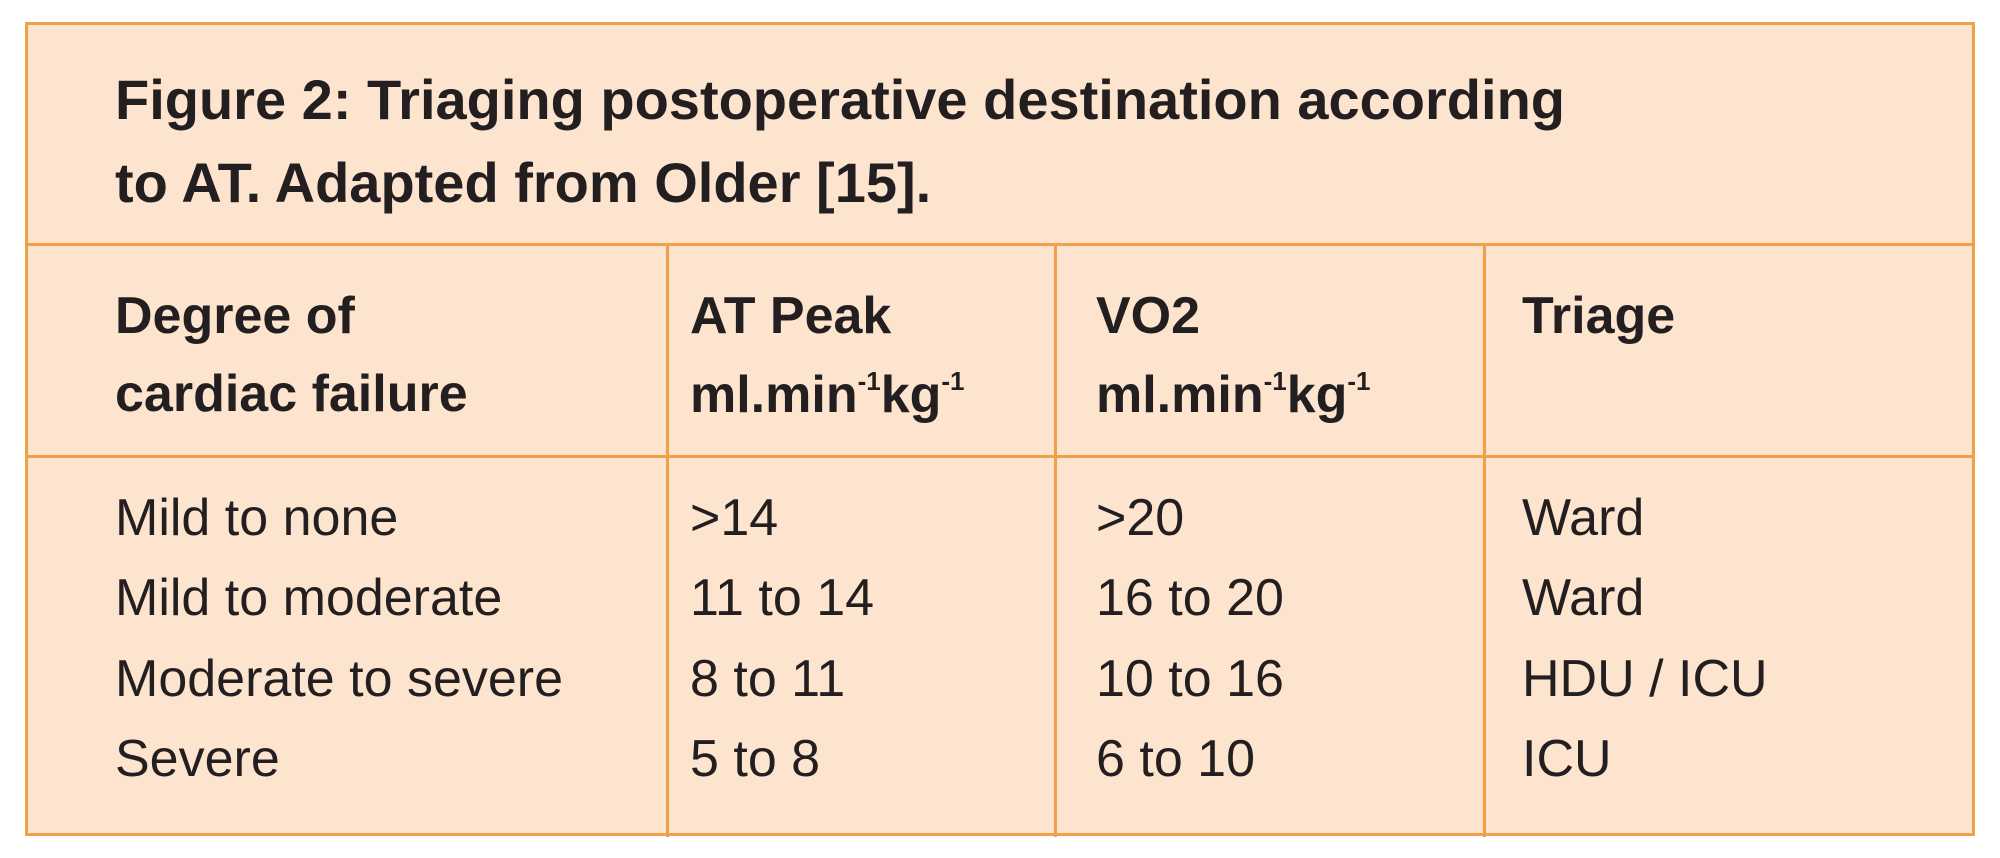  I want to click on table-cell: Moderate to severe, so click(339, 679).